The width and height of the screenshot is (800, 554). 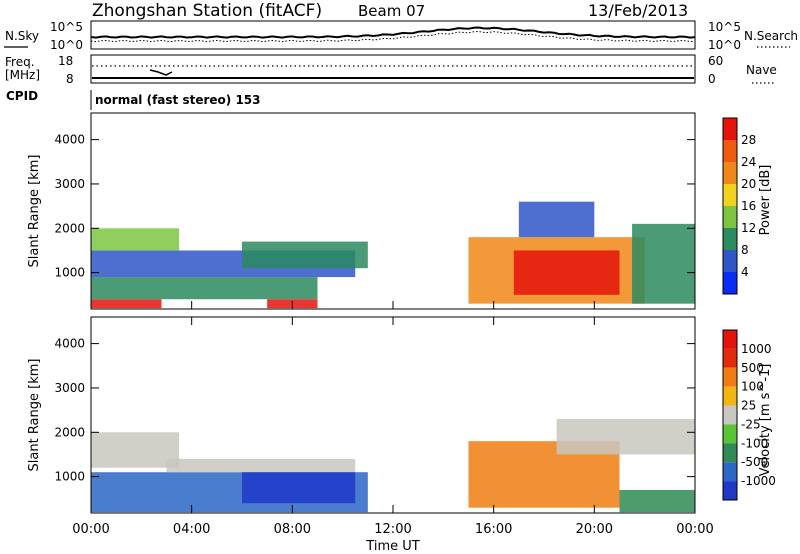 What do you see at coordinates (745, 250) in the screenshot?
I see `power-colorbar-tick-label: 8` at bounding box center [745, 250].